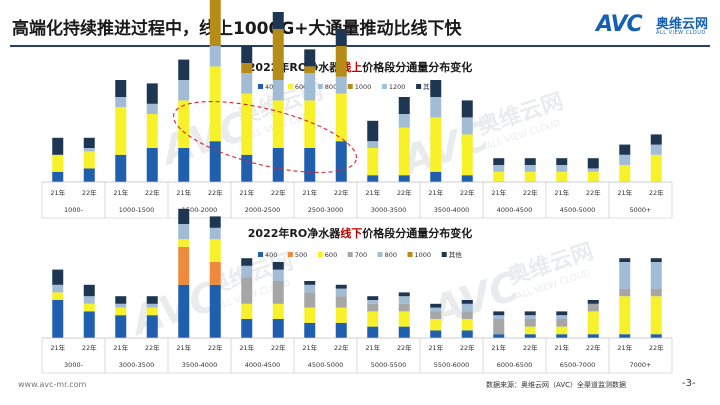 The width and height of the screenshot is (720, 405). What do you see at coordinates (388, 210) in the screenshot?
I see `group-tick-label: 3000-3500` at bounding box center [388, 210].